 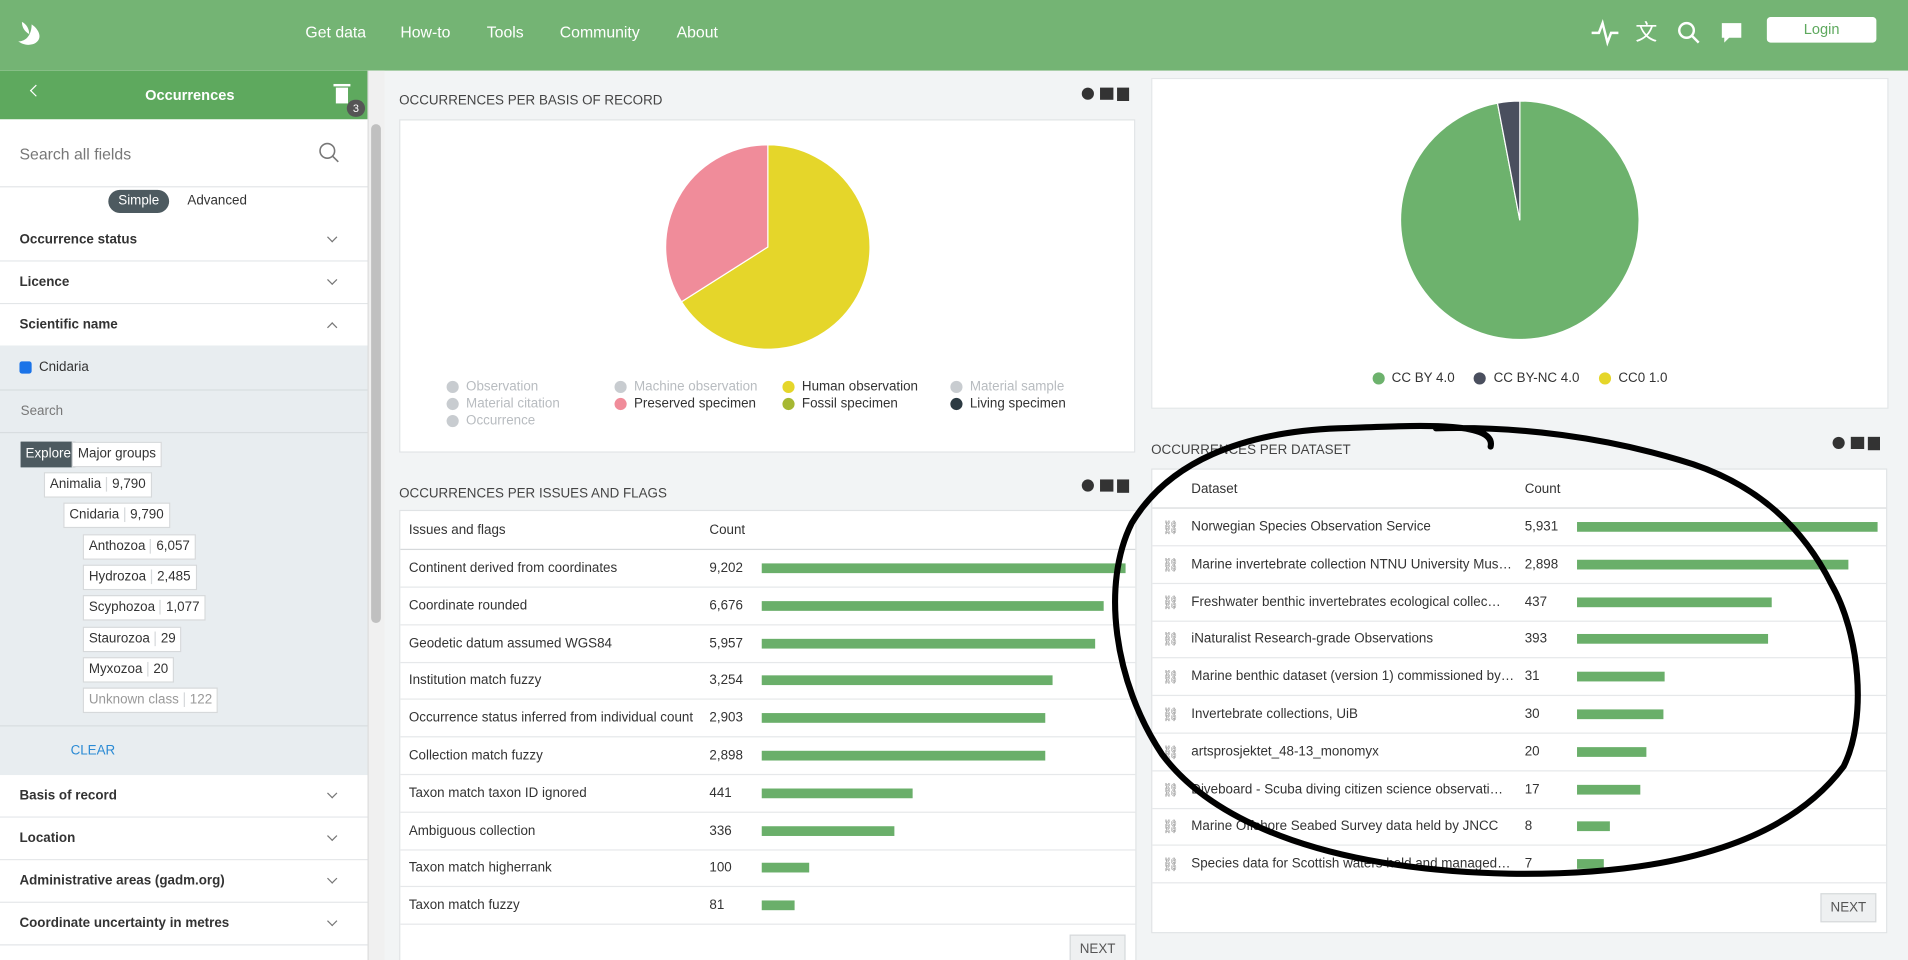 What do you see at coordinates (620, 387) in the screenshot?
I see `legend-swatch` at bounding box center [620, 387].